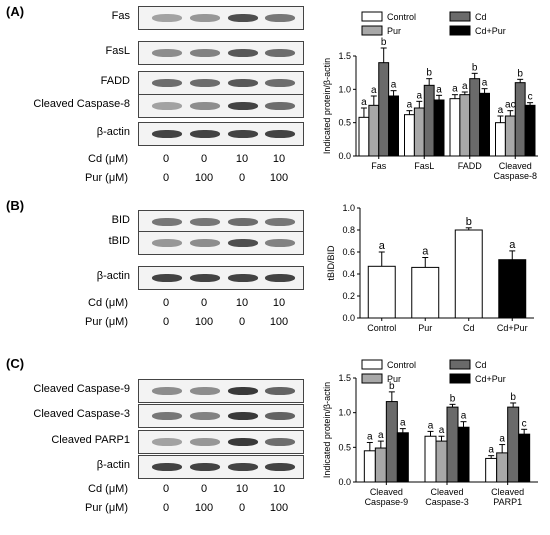 The height and width of the screenshot is (535, 550). What do you see at coordinates (81, 104) in the screenshot?
I see `blot-label: Cleaved Caspase-8` at bounding box center [81, 104].